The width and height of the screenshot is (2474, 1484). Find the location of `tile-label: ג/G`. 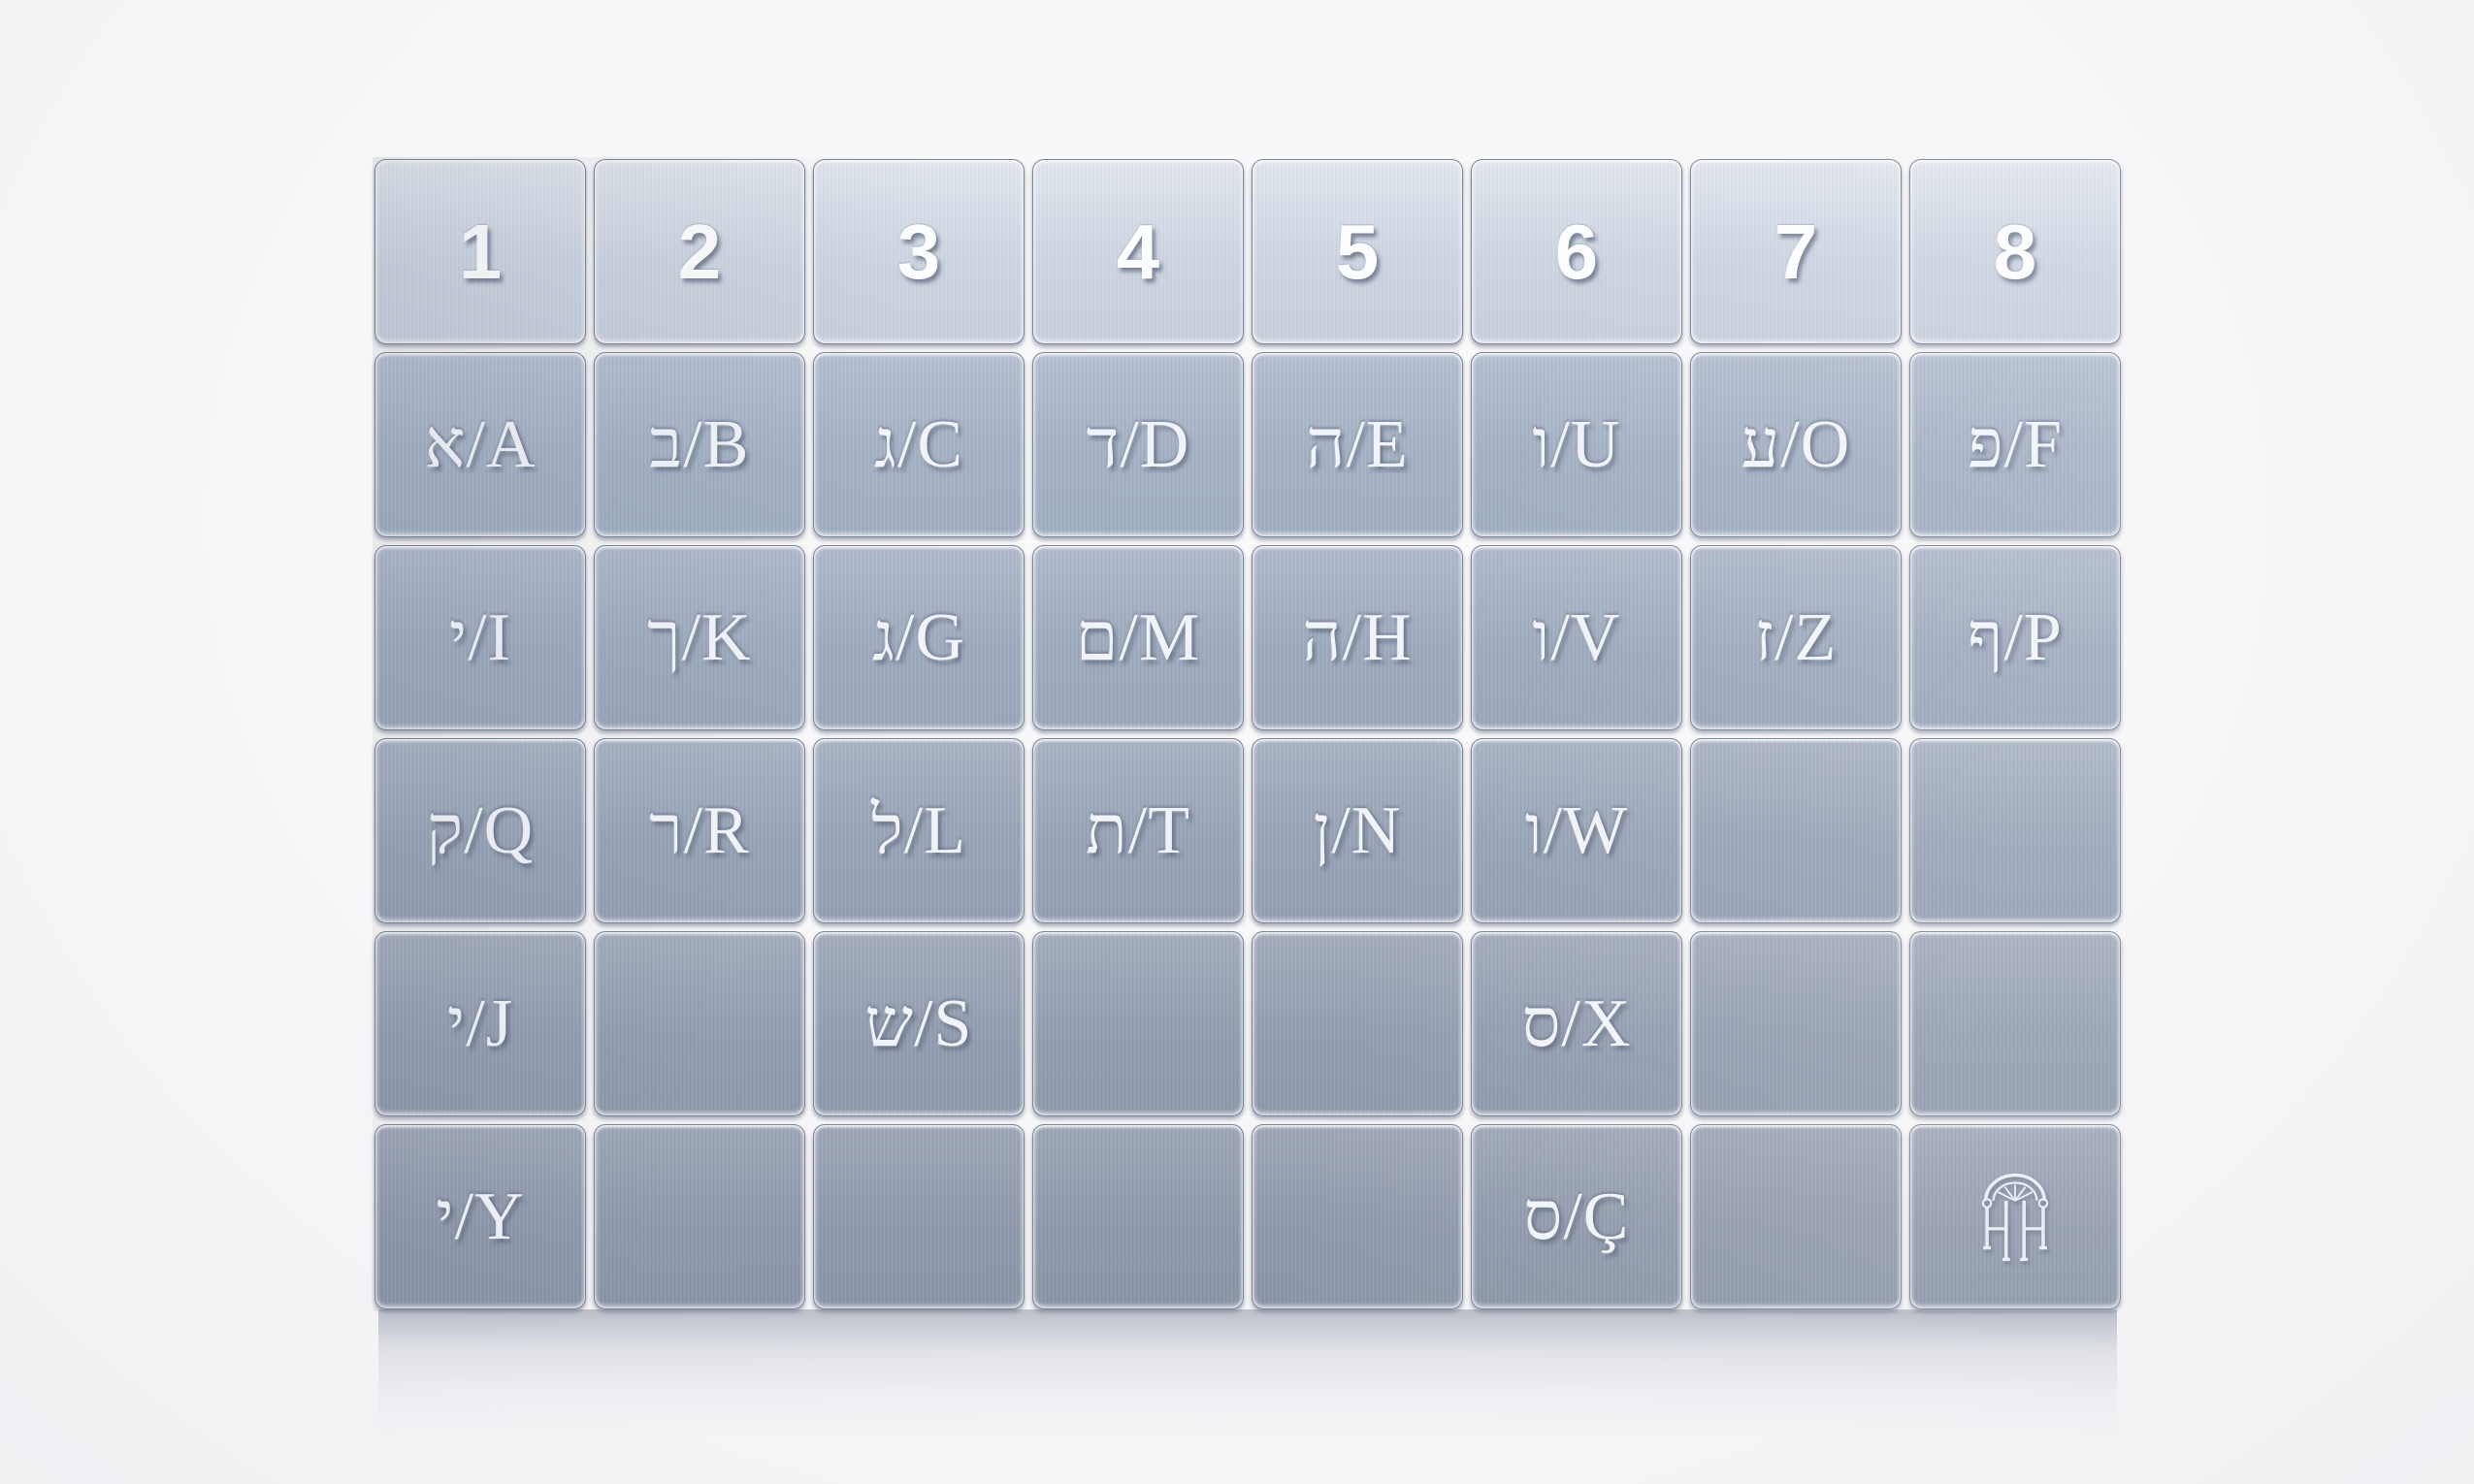

tile-label: ג/G is located at coordinates (918, 637).